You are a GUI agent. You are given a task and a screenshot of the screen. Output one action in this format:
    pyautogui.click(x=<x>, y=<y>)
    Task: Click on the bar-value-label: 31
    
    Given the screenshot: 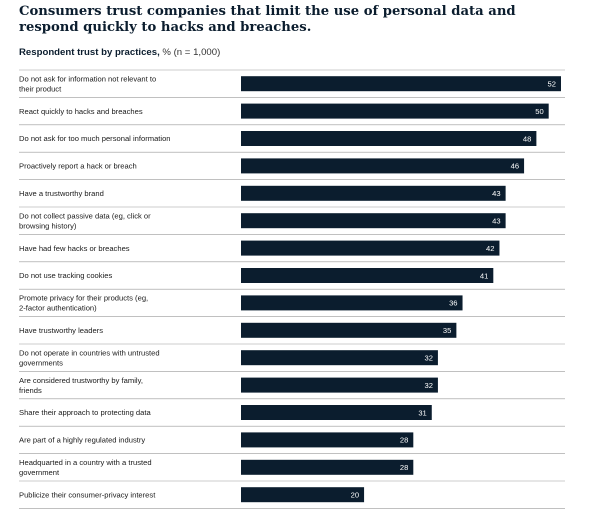 What is the action you would take?
    pyautogui.click(x=422, y=412)
    